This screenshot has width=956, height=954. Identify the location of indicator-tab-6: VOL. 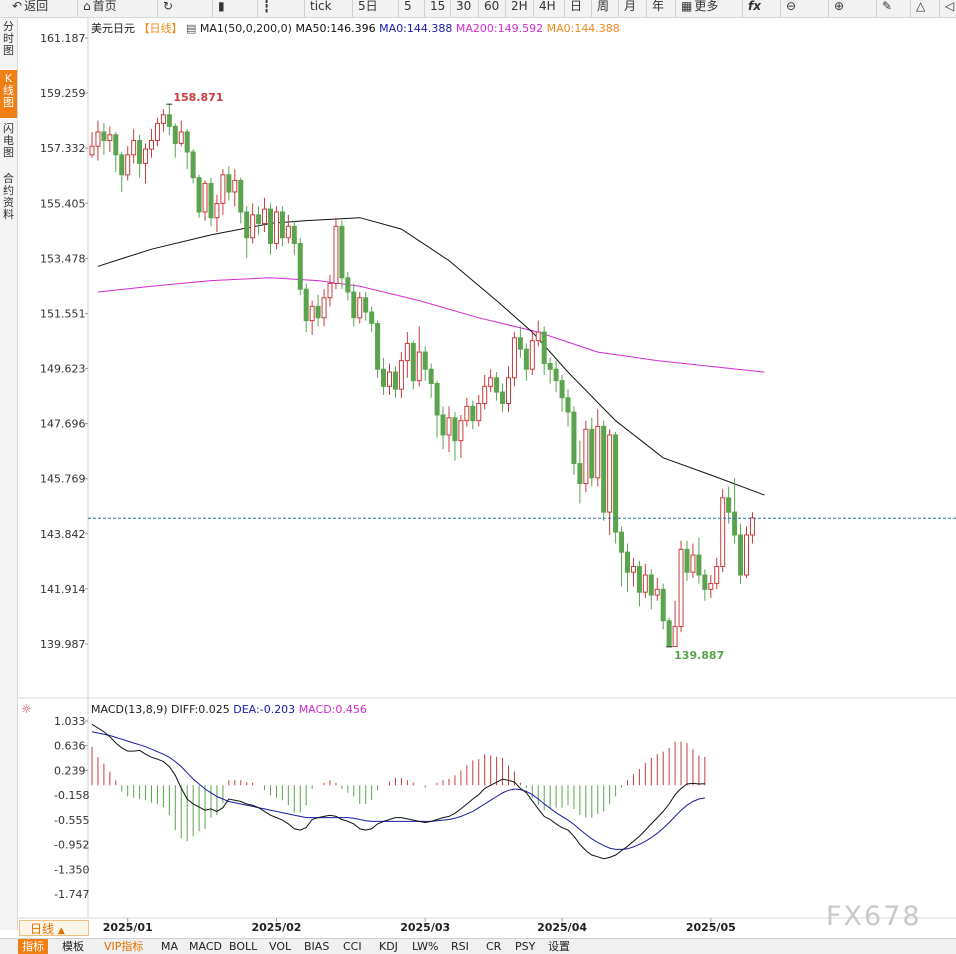
(280, 946).